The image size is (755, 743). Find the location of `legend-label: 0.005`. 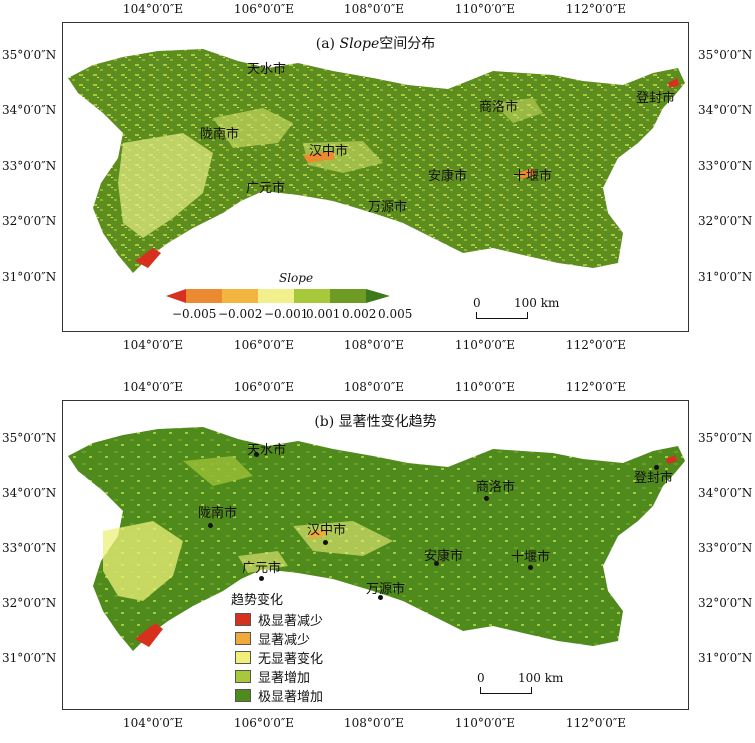

legend-label: 0.005 is located at coordinates (395, 314).